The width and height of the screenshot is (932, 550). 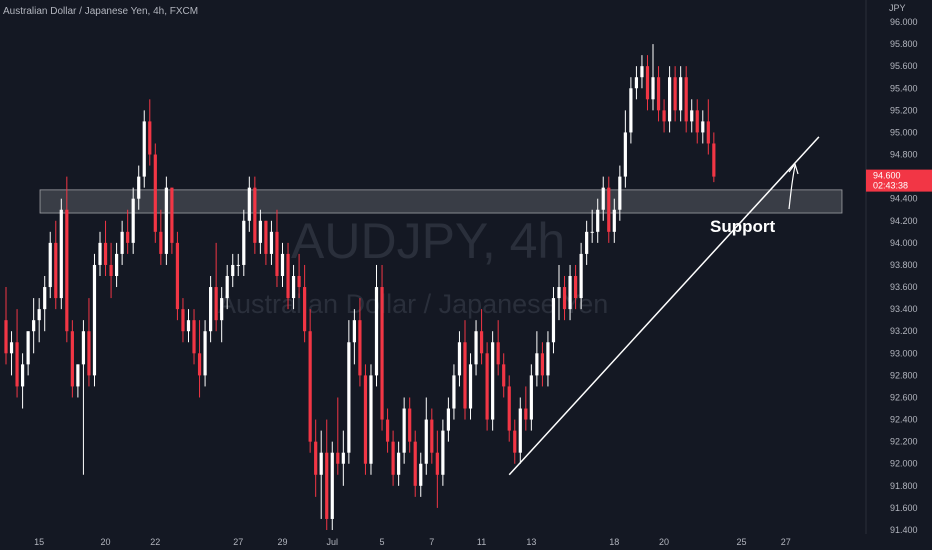 I want to click on x-tick-label: 20, so click(x=106, y=542).